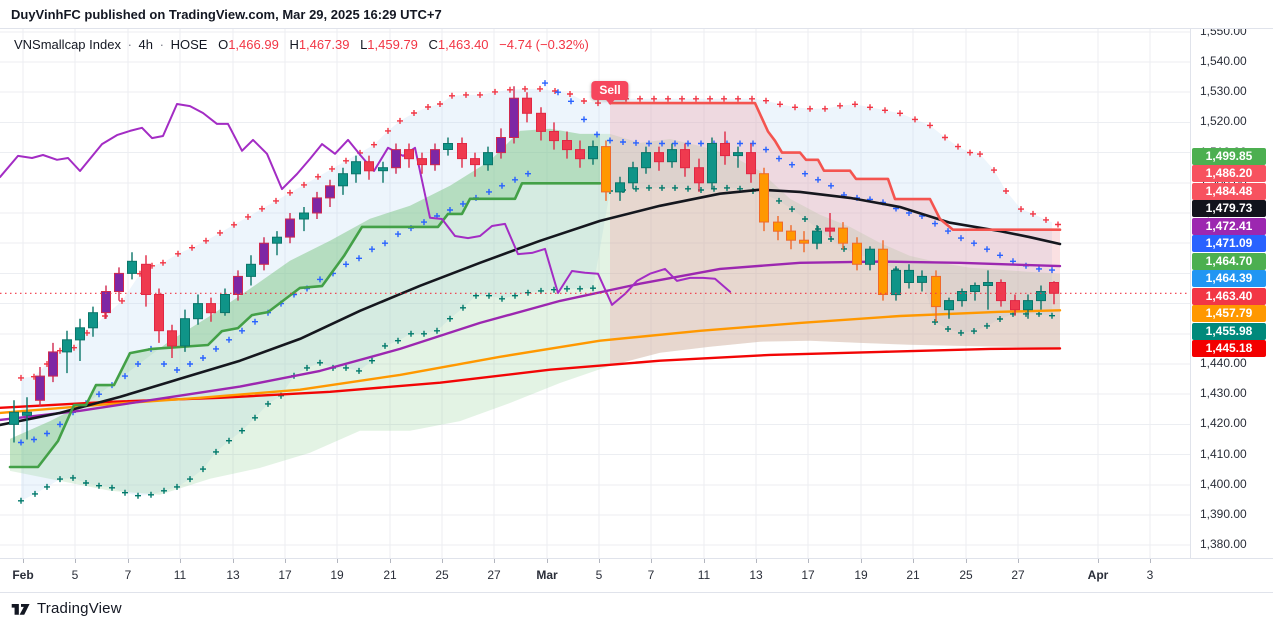 The image size is (1273, 626). I want to click on footer-bar: TradingView, so click(636, 609).